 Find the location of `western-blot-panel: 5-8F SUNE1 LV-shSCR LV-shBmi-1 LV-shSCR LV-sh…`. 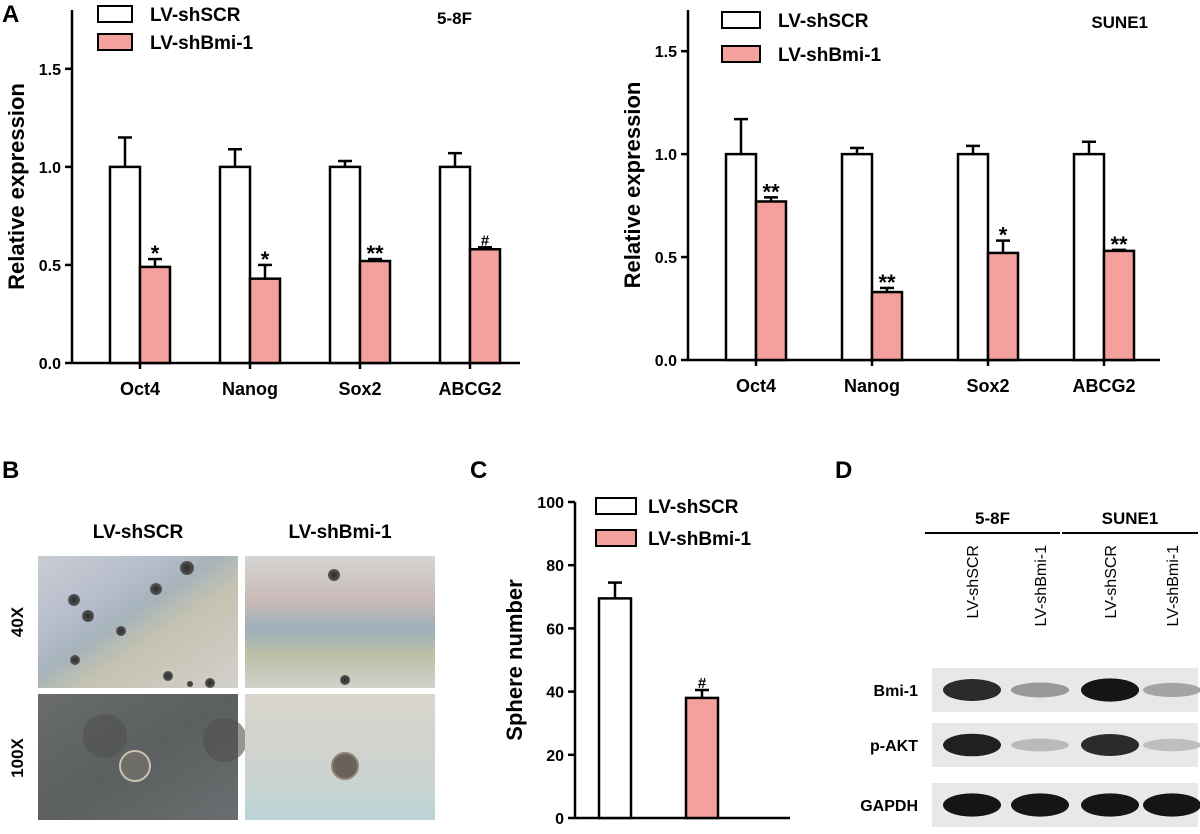

western-blot-panel: 5-8F SUNE1 LV-shSCR LV-shBmi-1 LV-shSCR LV-sh… is located at coordinates (1030, 668).